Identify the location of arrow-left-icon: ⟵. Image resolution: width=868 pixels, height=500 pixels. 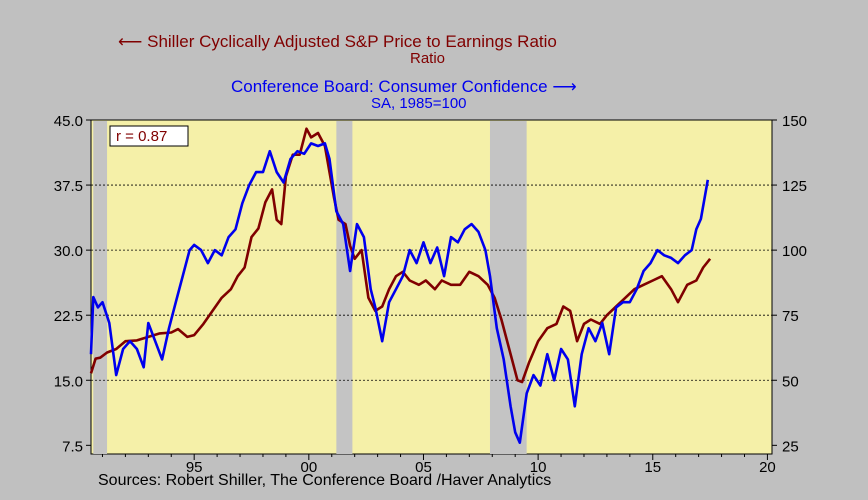
(130, 41).